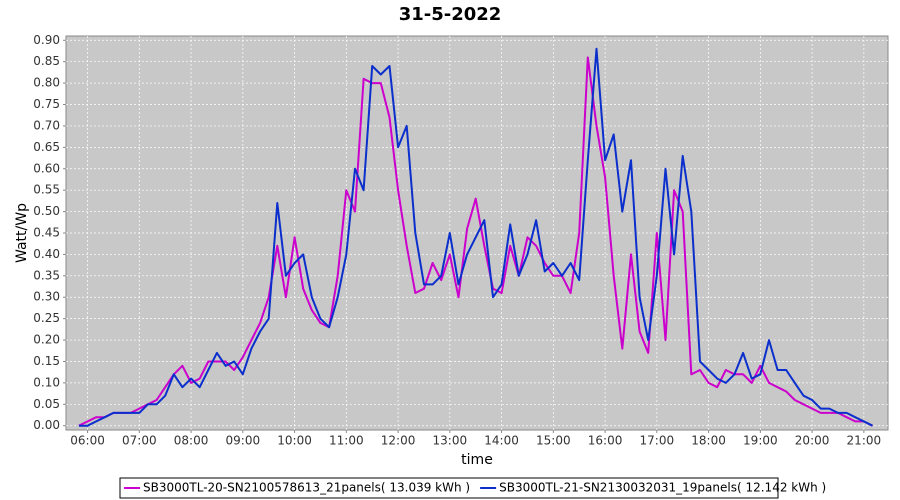 Image resolution: width=900 pixels, height=500 pixels. I want to click on y-tick-label: 0.25, so click(46, 318).